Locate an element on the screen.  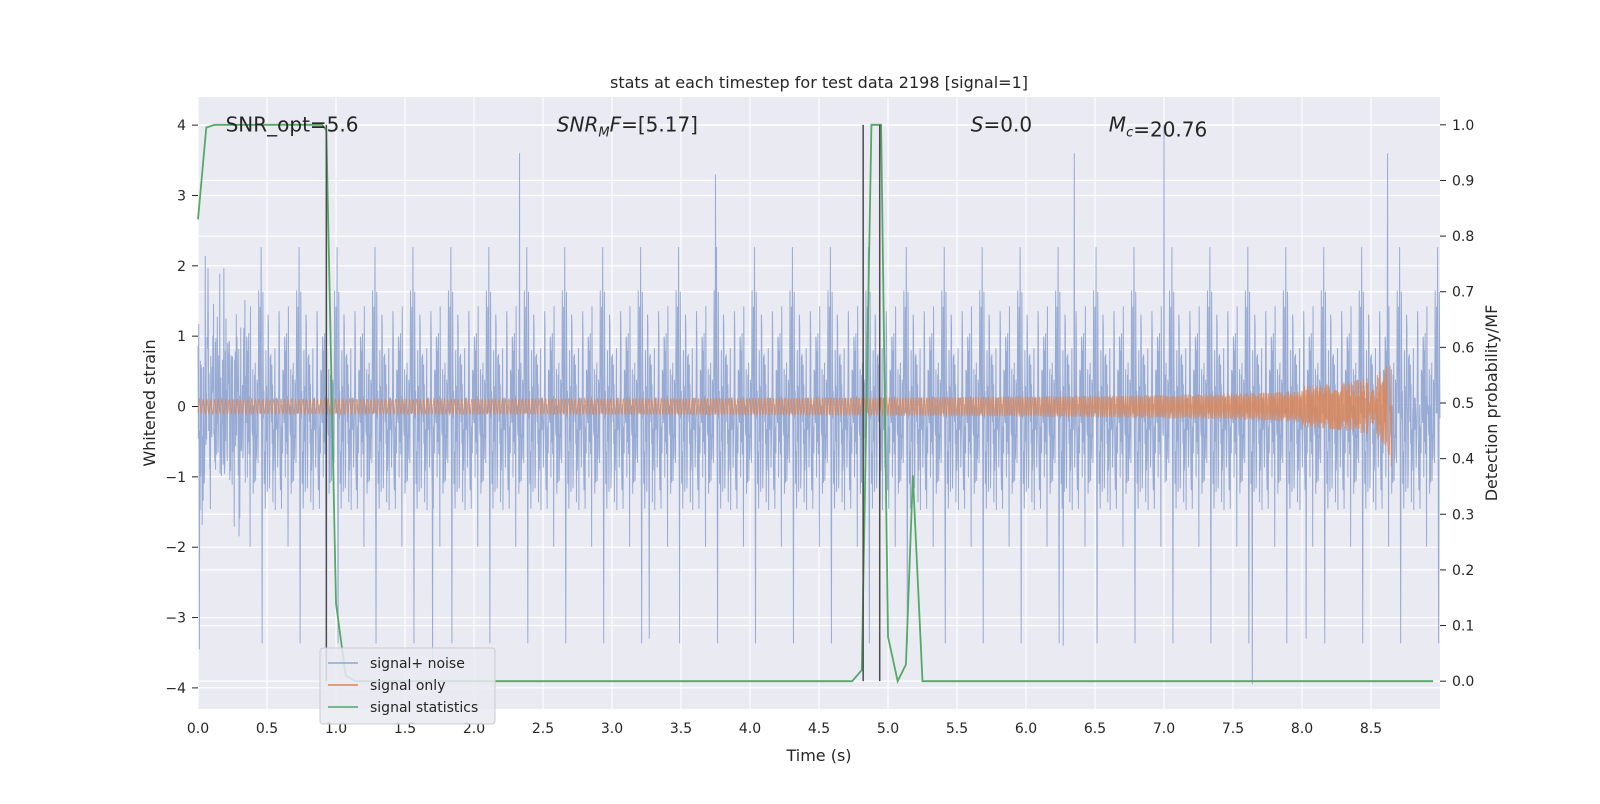
y-right-tick-label: 0.2 is located at coordinates (1463, 571).